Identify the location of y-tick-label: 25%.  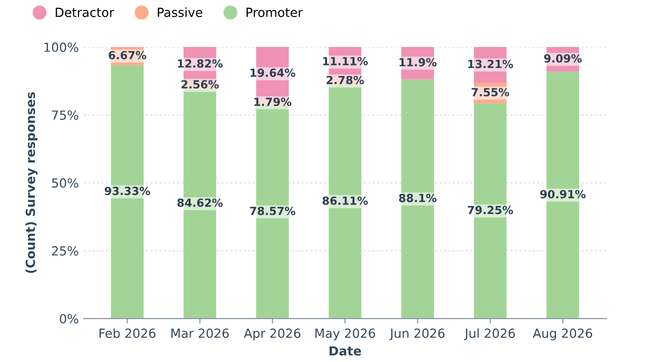
(65, 251).